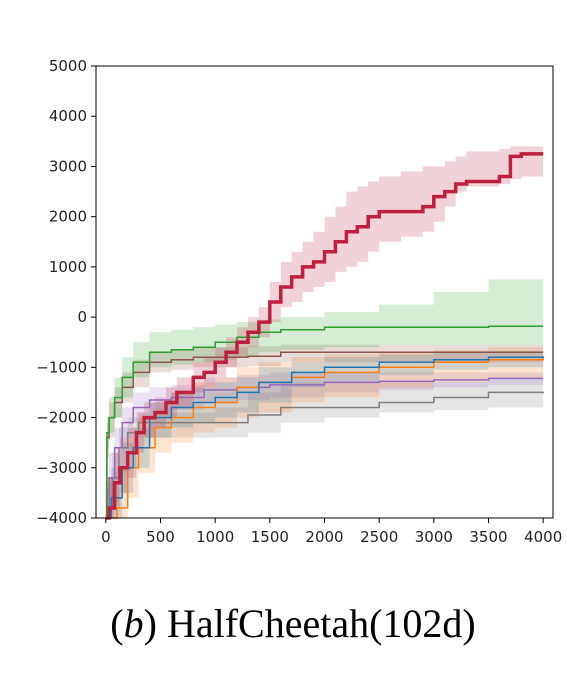 The image size is (586, 680). What do you see at coordinates (215, 537) in the screenshot?
I see `x-tick-label: 1000` at bounding box center [215, 537].